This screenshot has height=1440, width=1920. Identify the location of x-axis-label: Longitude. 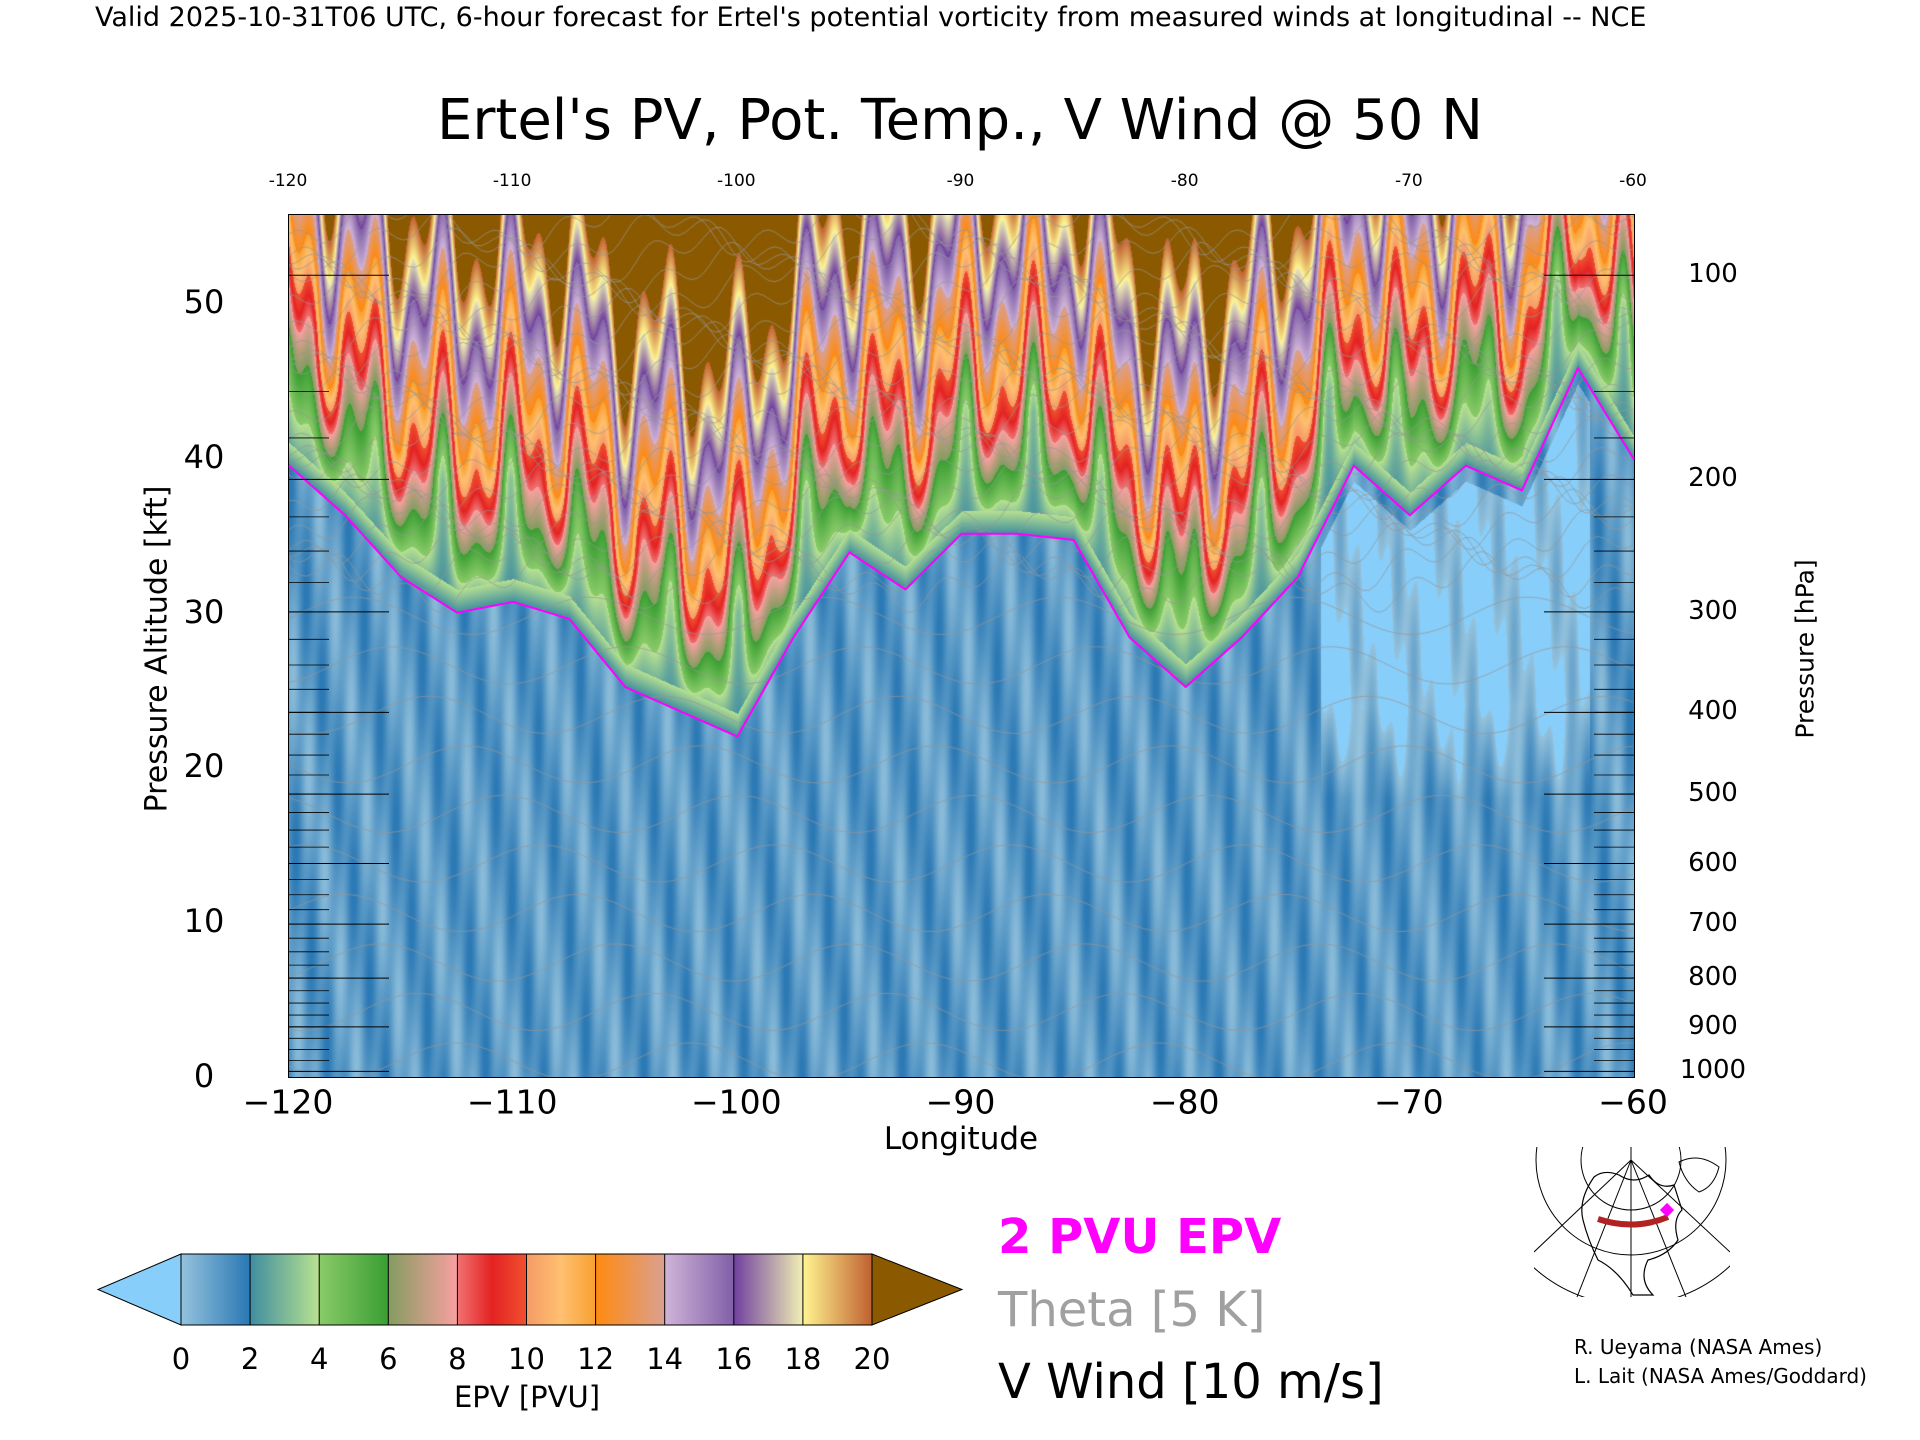
(961, 1139).